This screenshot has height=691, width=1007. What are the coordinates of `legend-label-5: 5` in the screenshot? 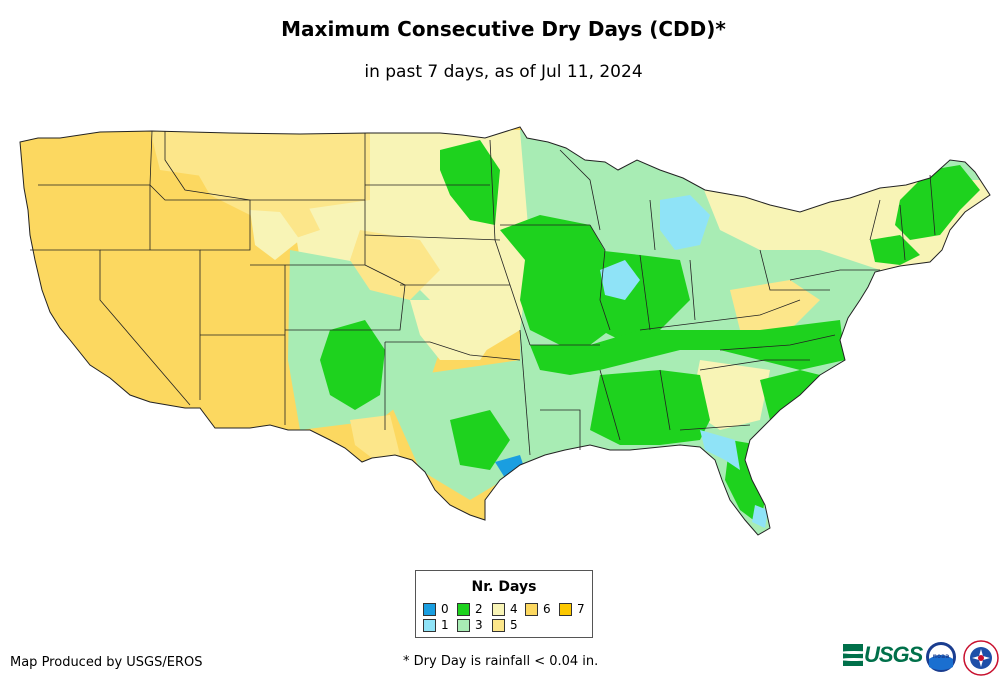 It's located at (514, 625).